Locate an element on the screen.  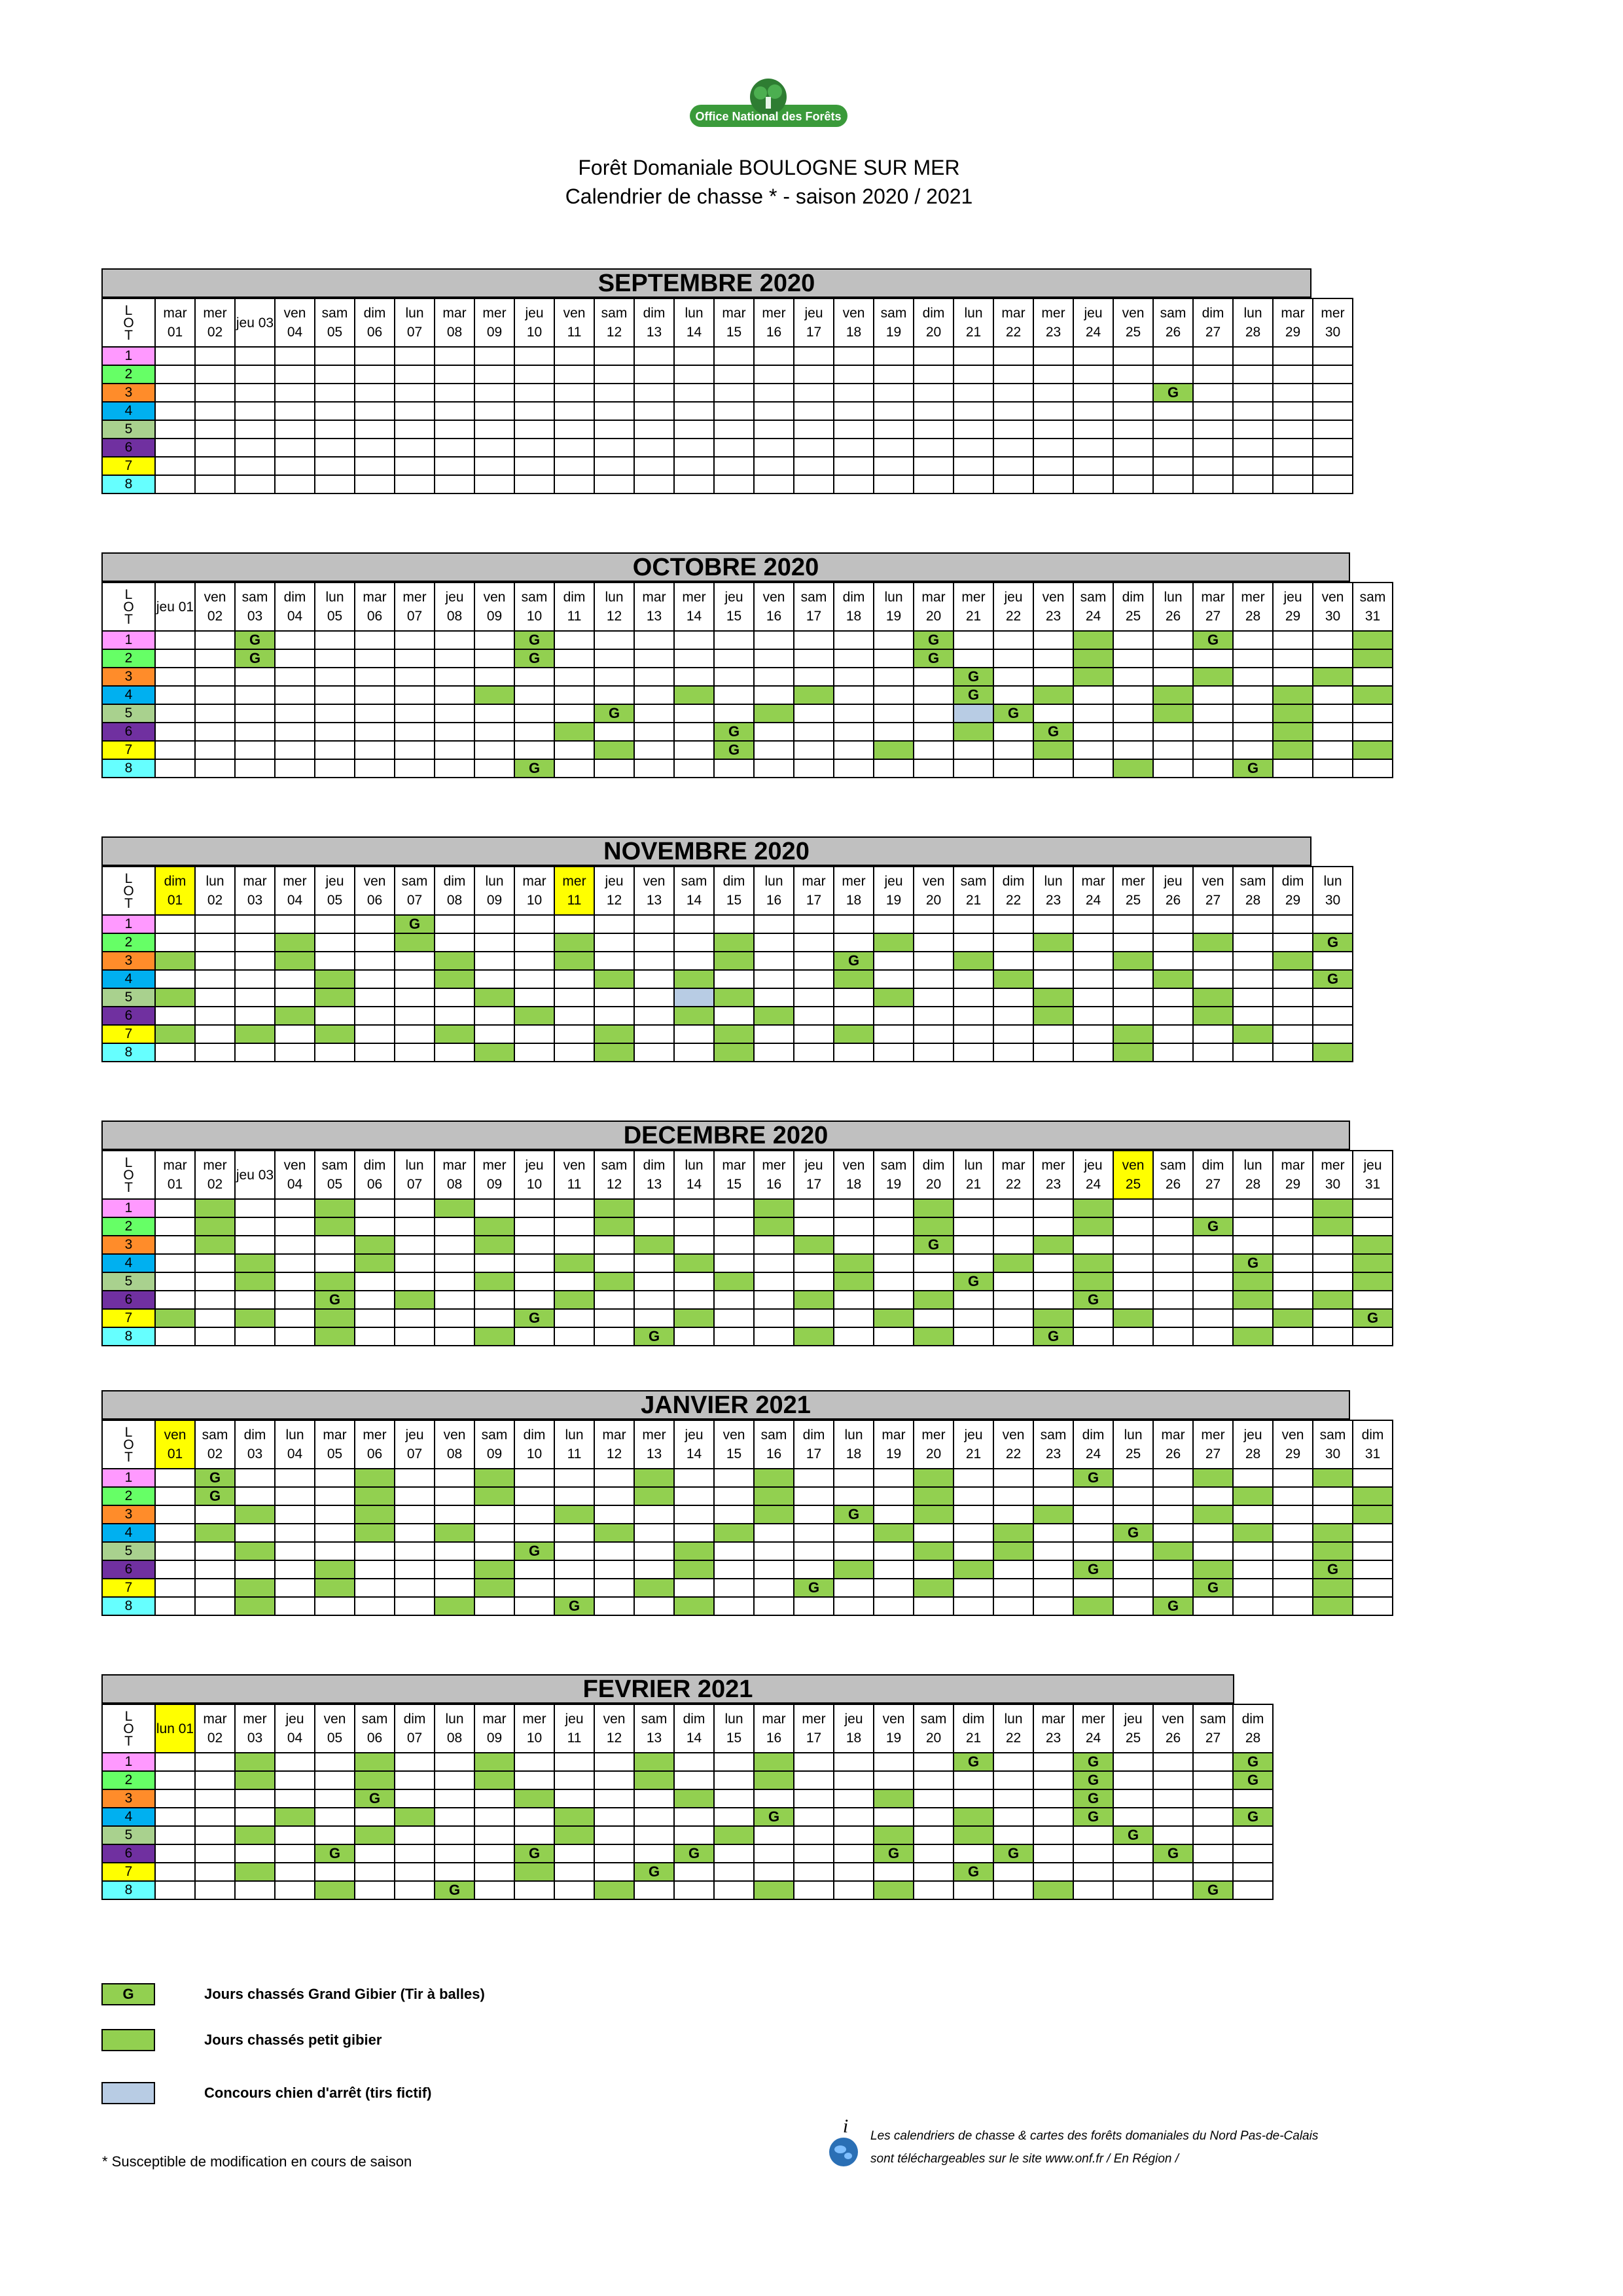
day-header: dim 10 is located at coordinates (534, 1444).